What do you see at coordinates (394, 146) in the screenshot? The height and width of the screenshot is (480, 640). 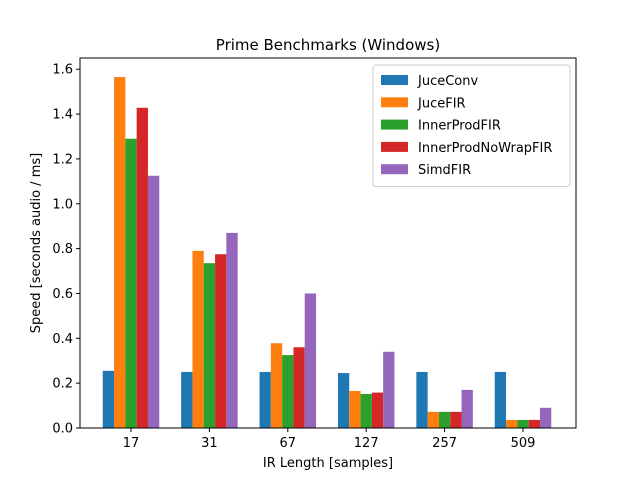 I see `legend-swatch-innerprodnowrapfir` at bounding box center [394, 146].